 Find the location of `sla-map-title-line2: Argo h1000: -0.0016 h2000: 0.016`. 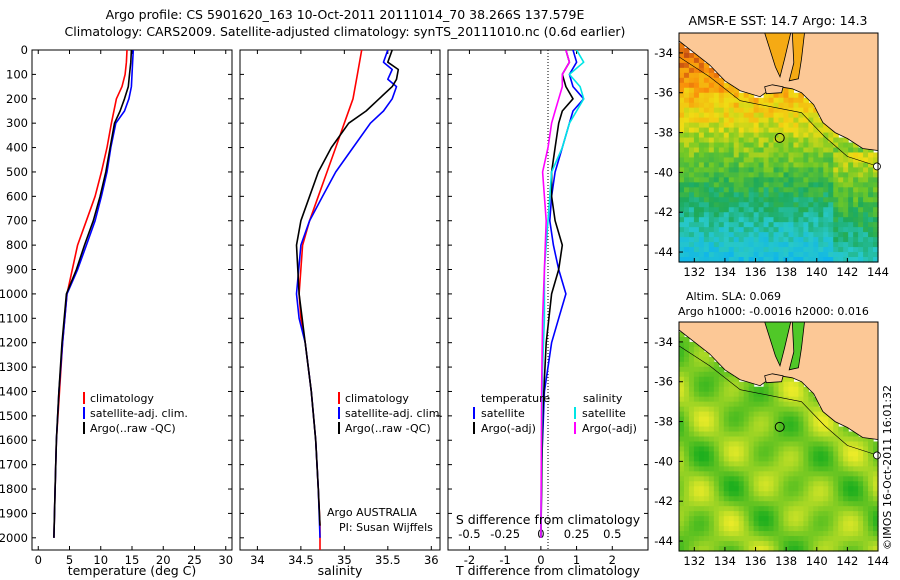

sla-map-title-line2: Argo h1000: -0.0016 h2000: 0.016 is located at coordinates (773, 311).